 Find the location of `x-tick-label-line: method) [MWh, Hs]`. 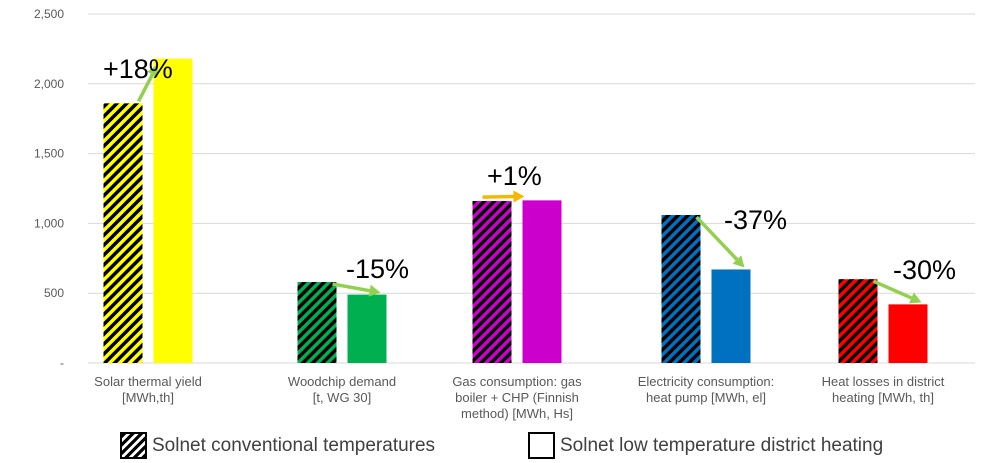

x-tick-label-line: method) [MWh, Hs] is located at coordinates (517, 413).